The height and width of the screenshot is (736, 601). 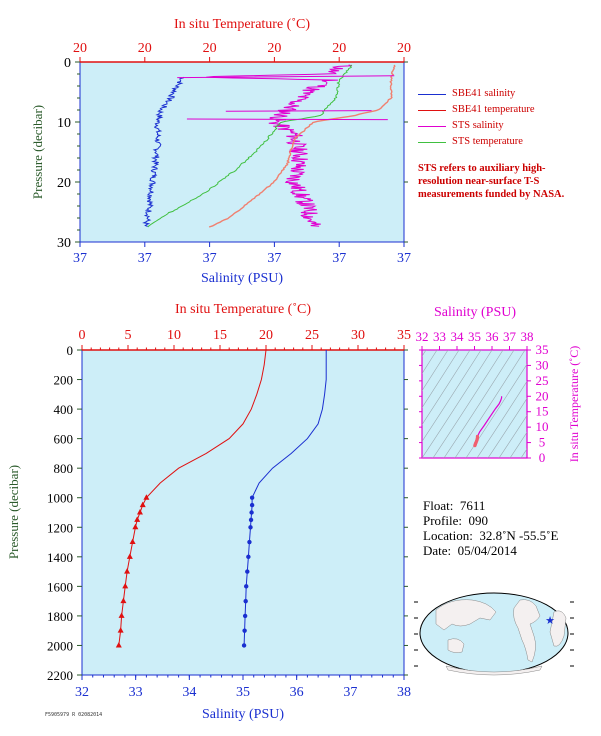 I want to click on top-pressure-tick-label: 30, so click(x=64, y=243).